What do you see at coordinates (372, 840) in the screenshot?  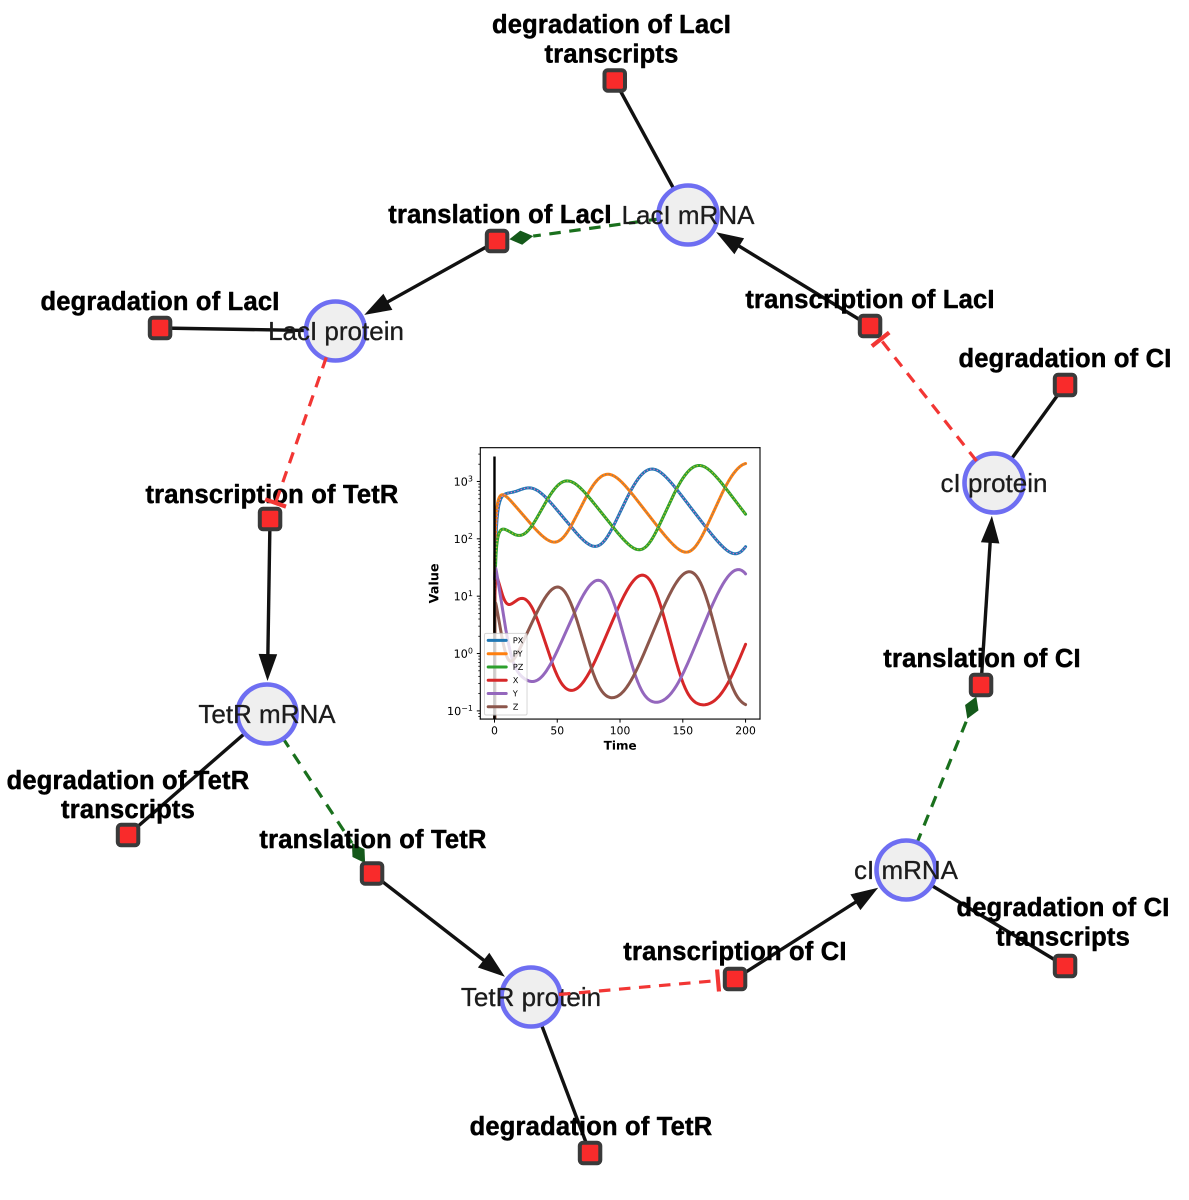 I see `svg-text: translation of TetR` at bounding box center [372, 840].